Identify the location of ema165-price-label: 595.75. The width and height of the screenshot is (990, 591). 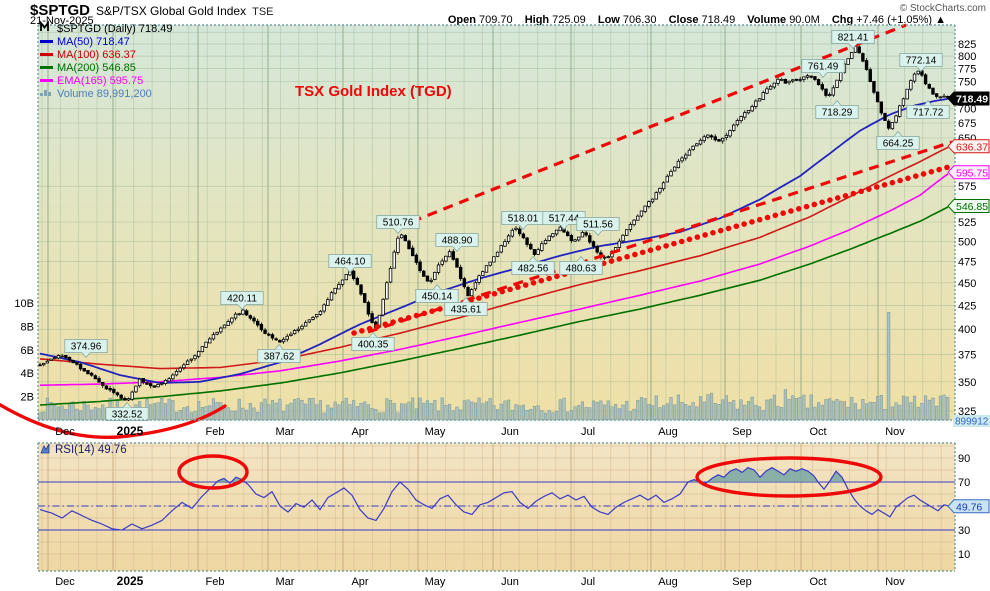
(968, 172).